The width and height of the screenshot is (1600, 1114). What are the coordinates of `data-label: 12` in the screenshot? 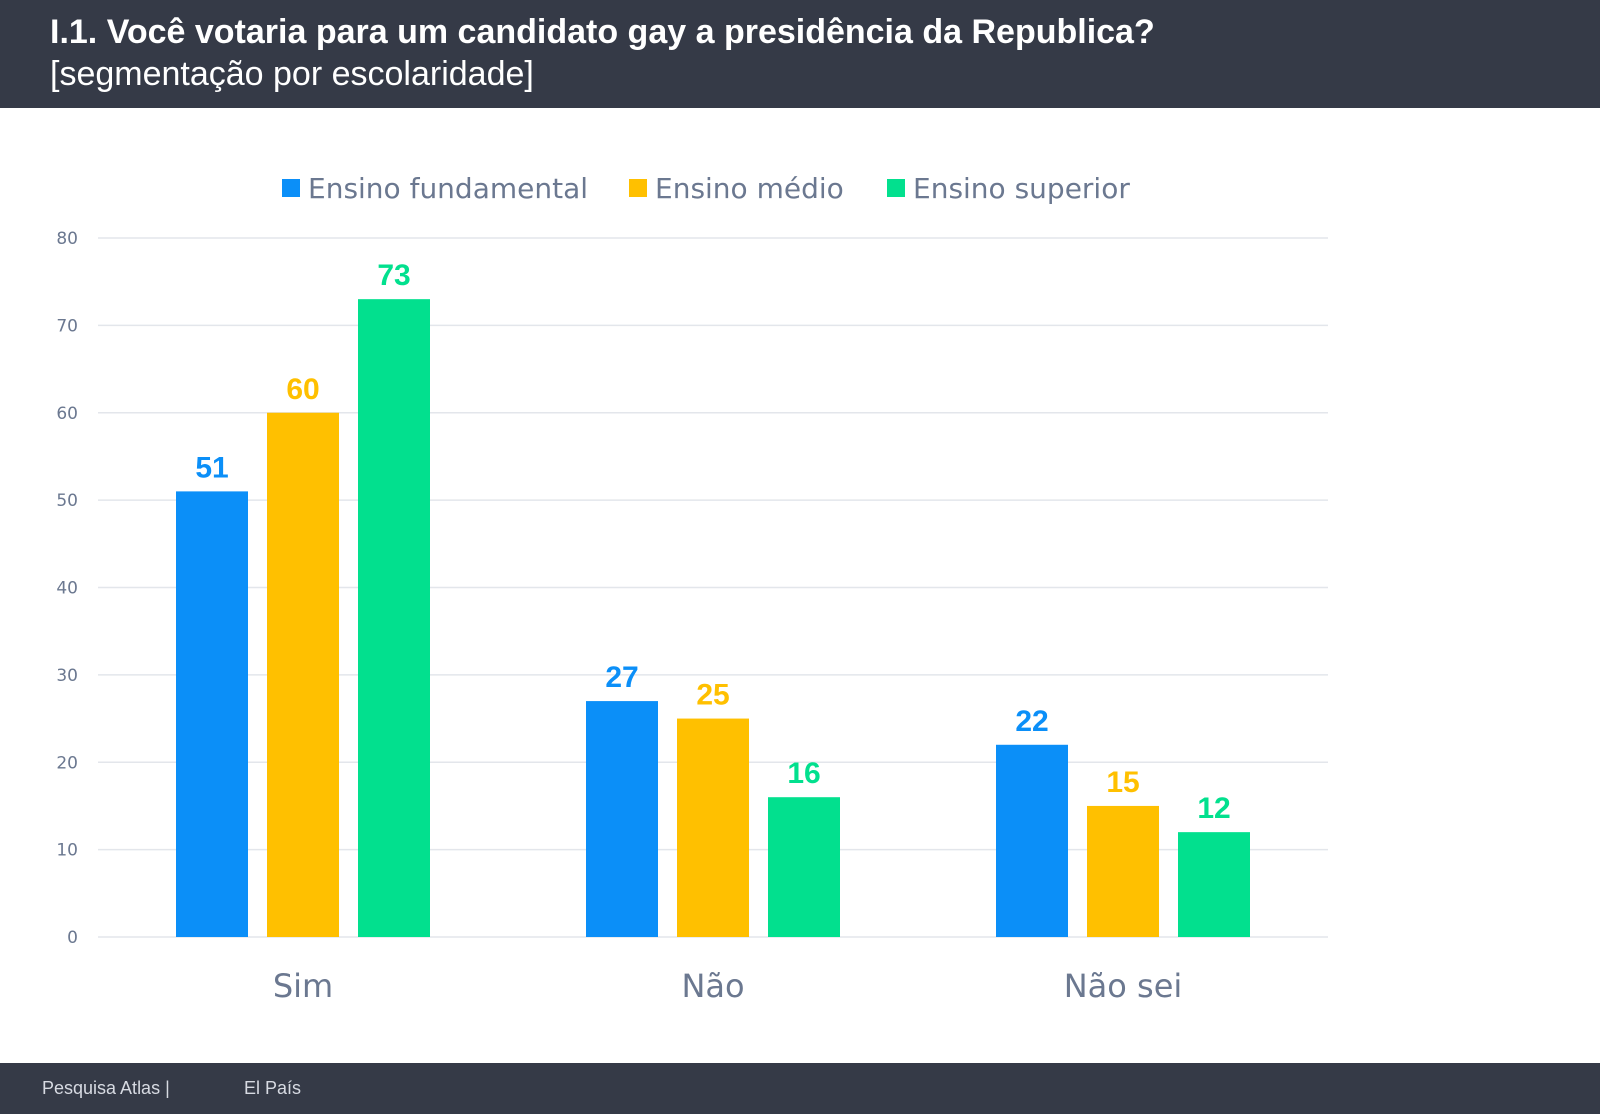 It's located at (1213, 808).